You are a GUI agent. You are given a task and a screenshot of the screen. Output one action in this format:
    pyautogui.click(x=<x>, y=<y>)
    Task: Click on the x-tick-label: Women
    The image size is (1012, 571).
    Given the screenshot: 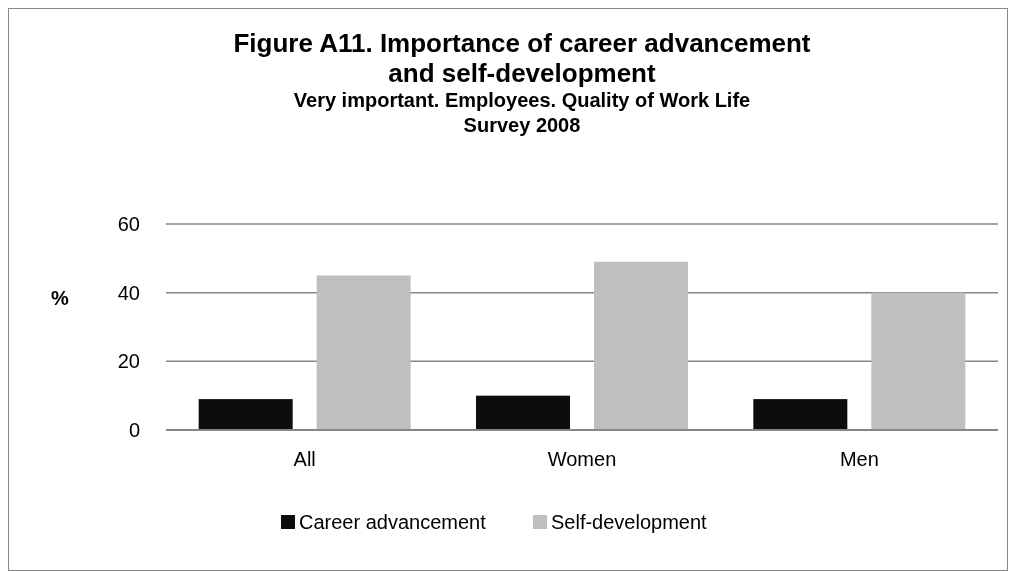 What is the action you would take?
    pyautogui.click(x=582, y=459)
    